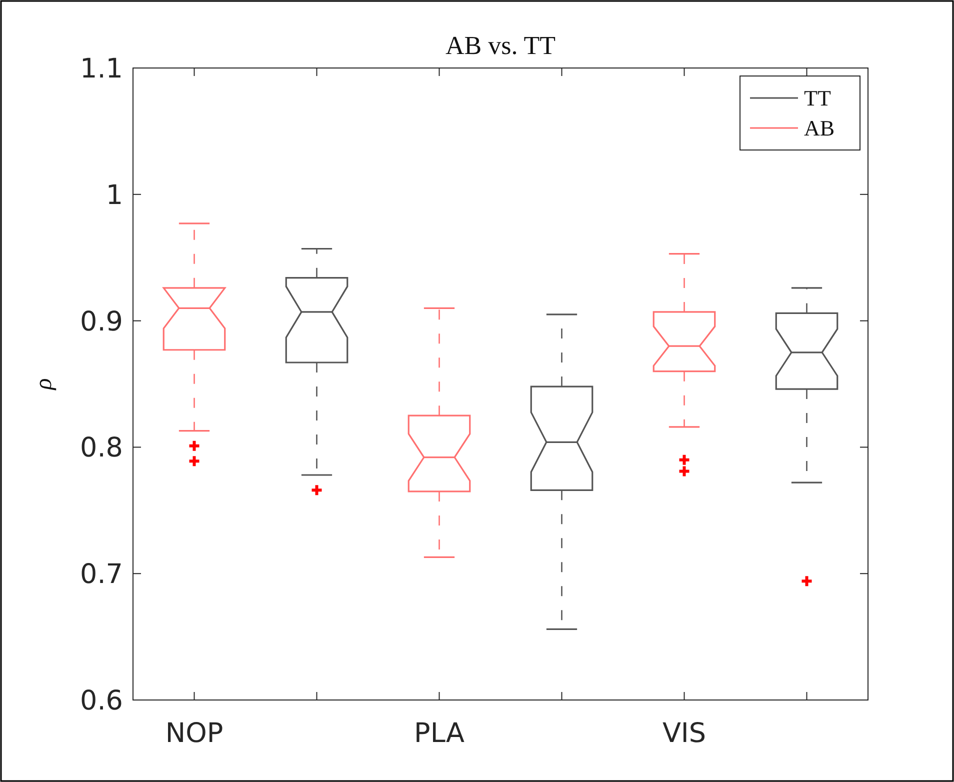  I want to click on x-tick-label: VIS, so click(684, 733).